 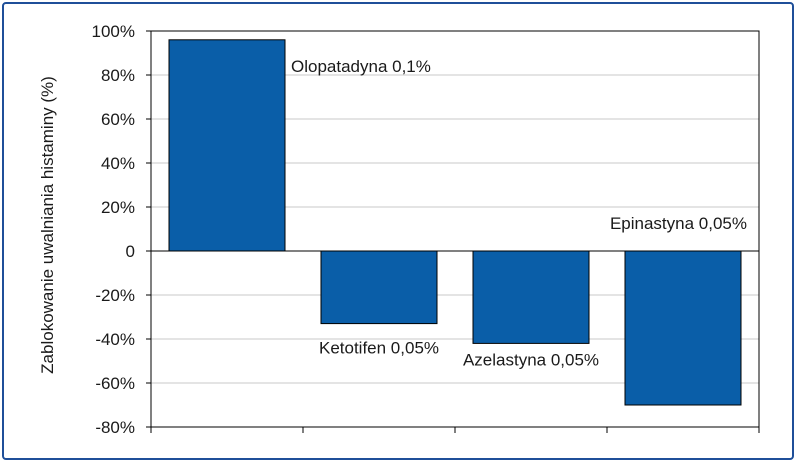 I want to click on y-tick-label: -80%, so click(x=115, y=427).